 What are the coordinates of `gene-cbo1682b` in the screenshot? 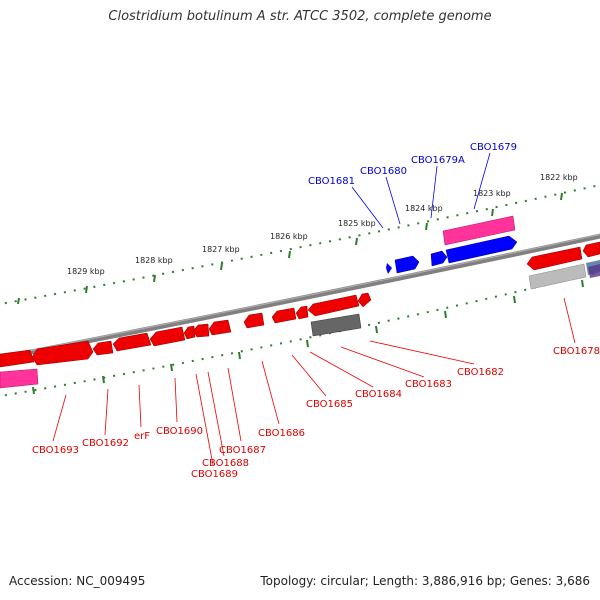 It's located at (364, 300).